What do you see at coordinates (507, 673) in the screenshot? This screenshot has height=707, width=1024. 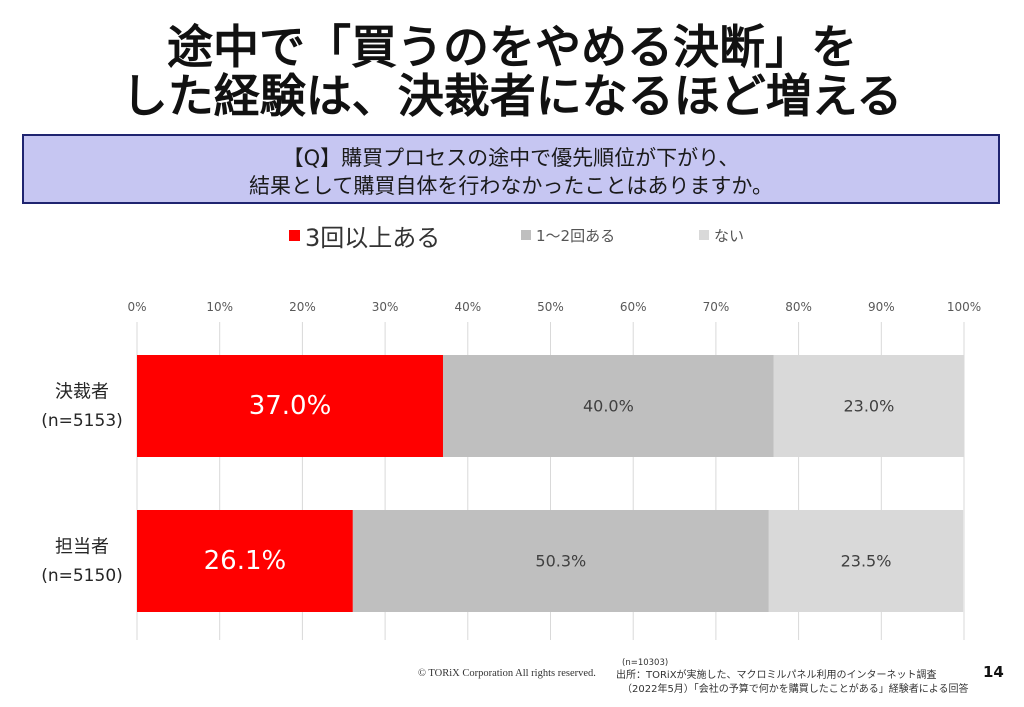 I see `copyright-notice: © TORiX Corporation All rights reserved.` at bounding box center [507, 673].